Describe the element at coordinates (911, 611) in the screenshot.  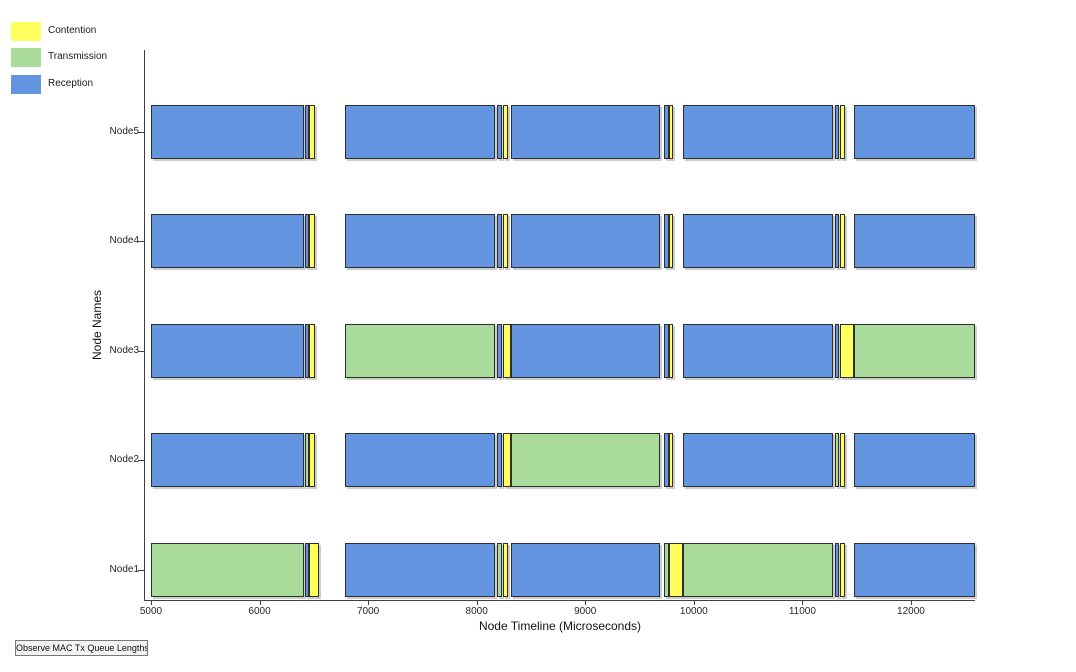
I see `x-tick-label-12000: 12000` at that location.